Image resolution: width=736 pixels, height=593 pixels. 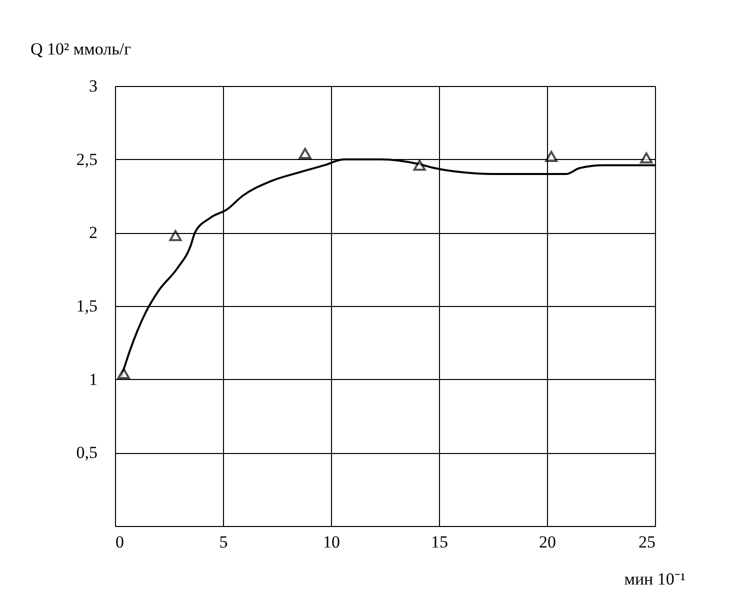 What do you see at coordinates (81, 49) in the screenshot?
I see `y-axis-title: Q 10² ммоль/г` at bounding box center [81, 49].